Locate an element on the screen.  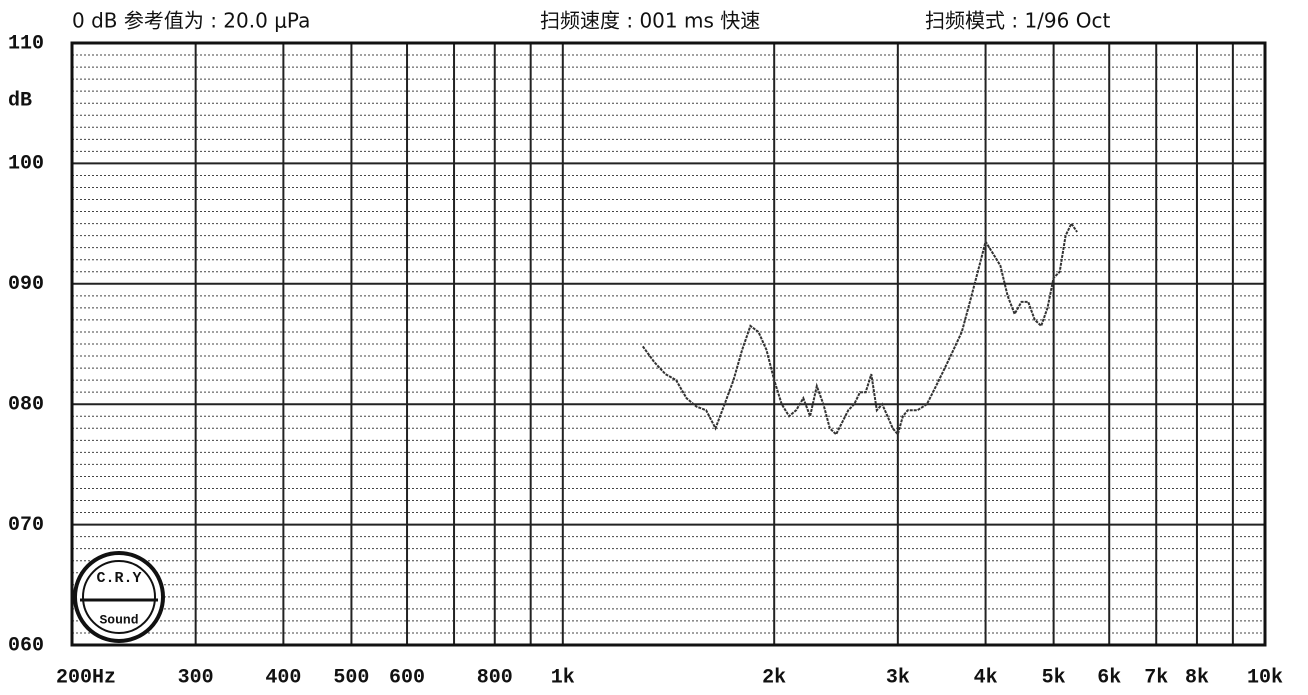
x-tick-label: 400 is located at coordinates (283, 677).